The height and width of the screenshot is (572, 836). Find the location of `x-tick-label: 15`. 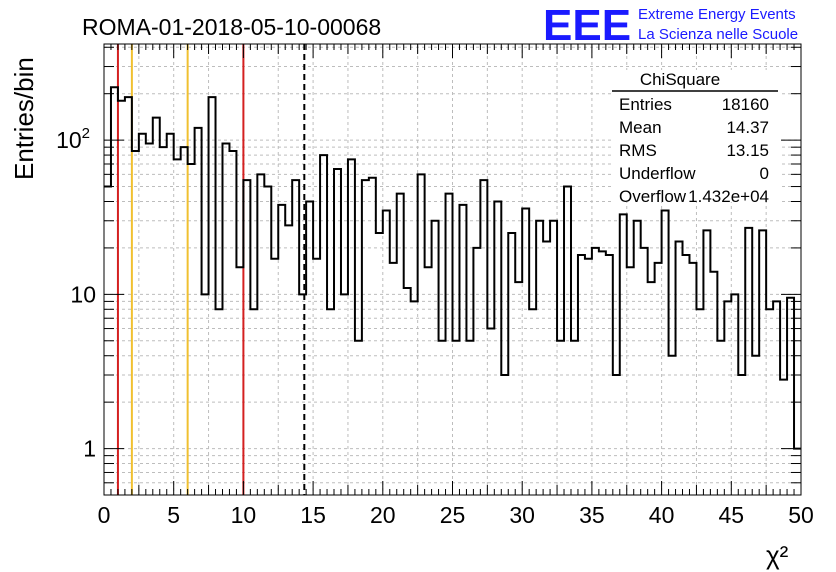

x-tick-label: 15 is located at coordinates (313, 515).